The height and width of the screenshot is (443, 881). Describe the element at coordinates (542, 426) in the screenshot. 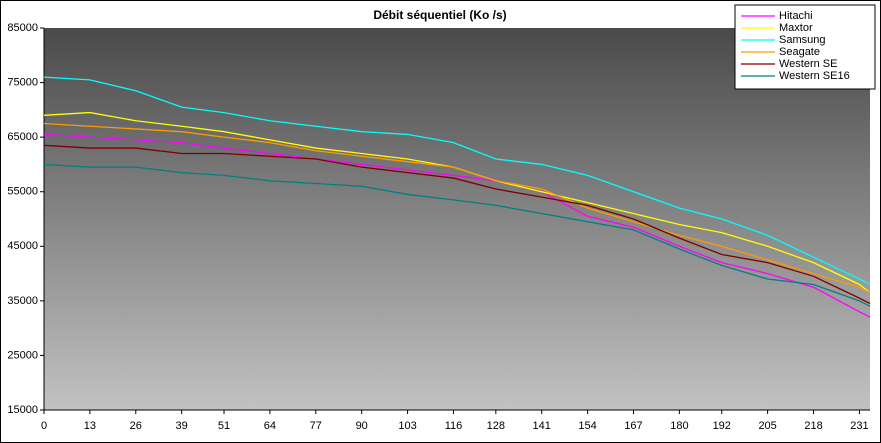

I see `x-tick-label: 141` at that location.